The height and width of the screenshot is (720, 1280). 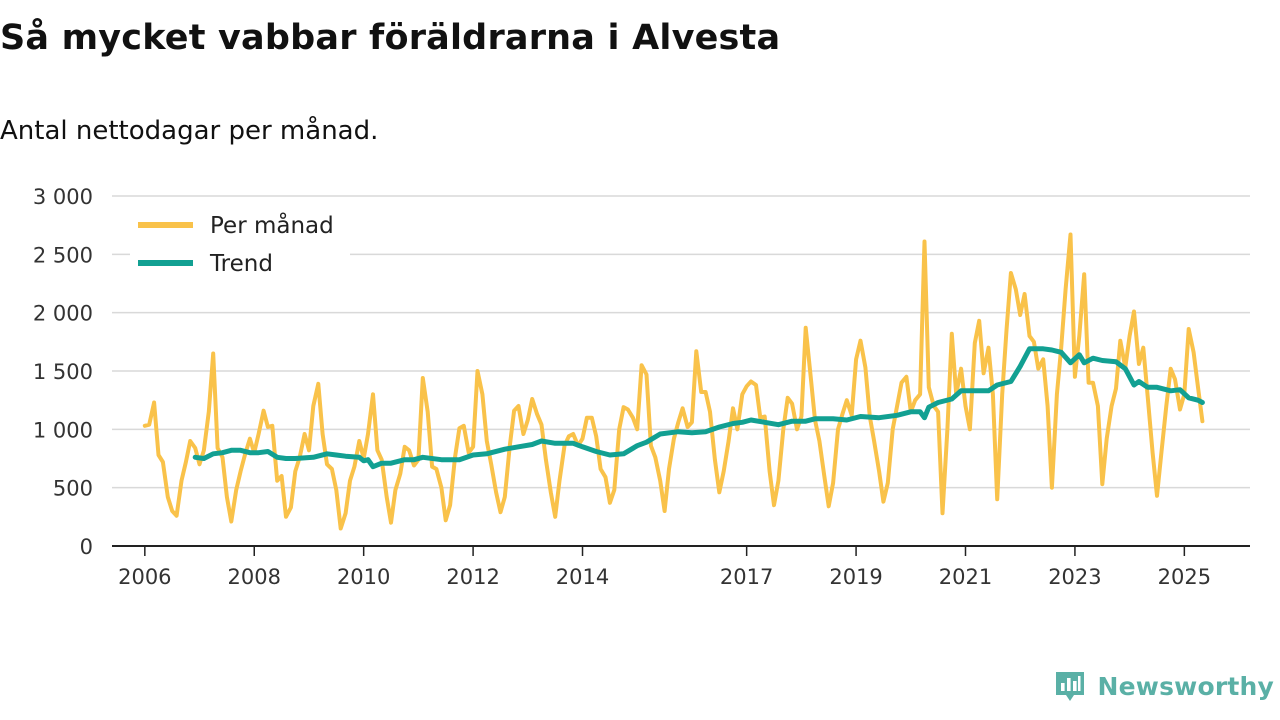 I want to click on y-tick-label: 1 500, so click(x=63, y=372).